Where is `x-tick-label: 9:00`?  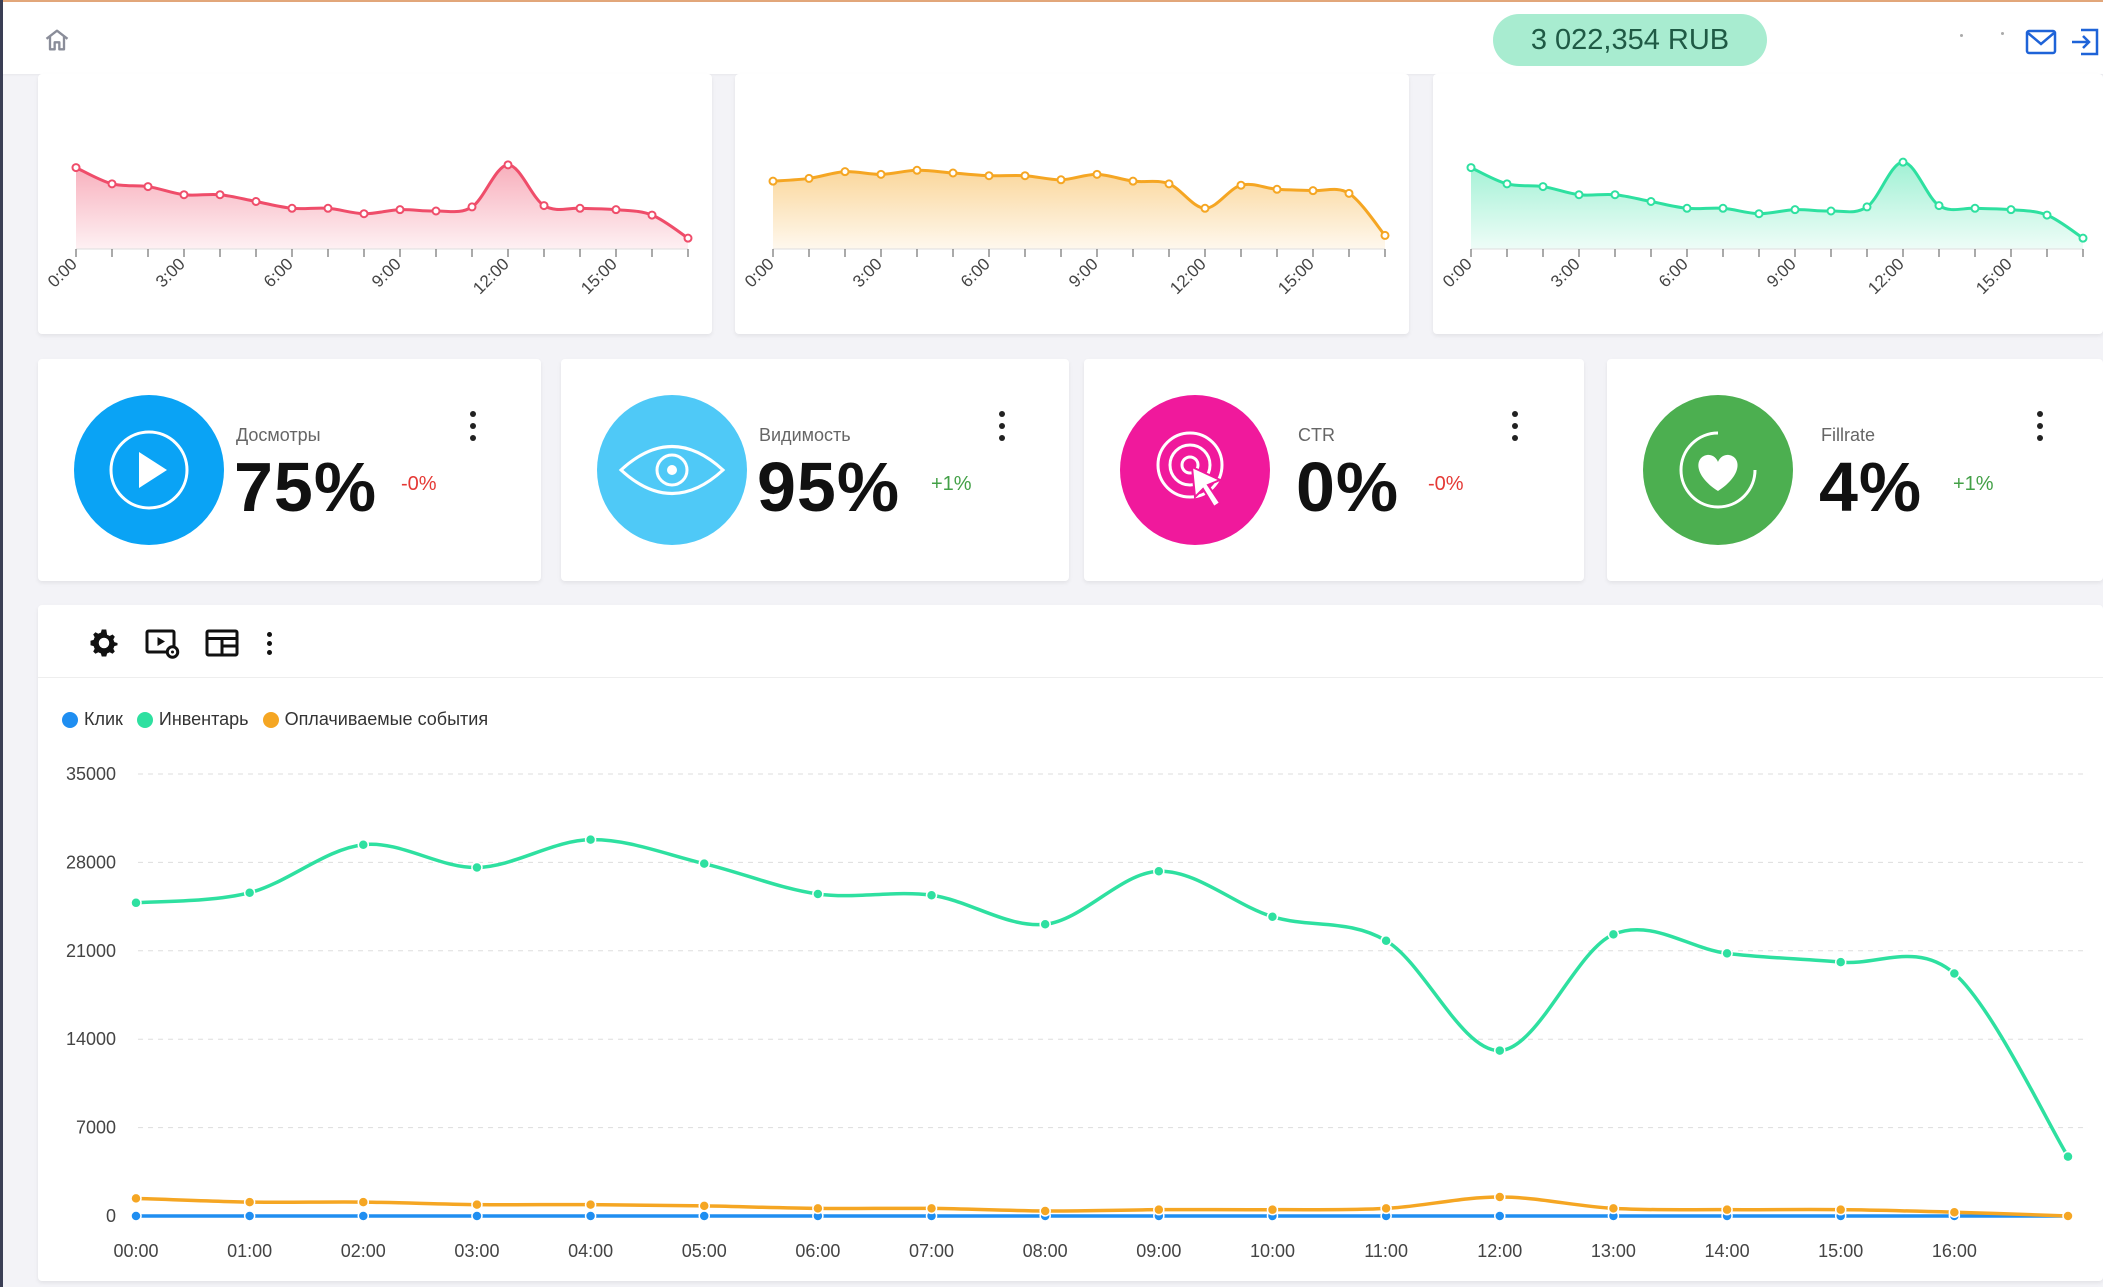
x-tick-label: 9:00 is located at coordinates (386, 272).